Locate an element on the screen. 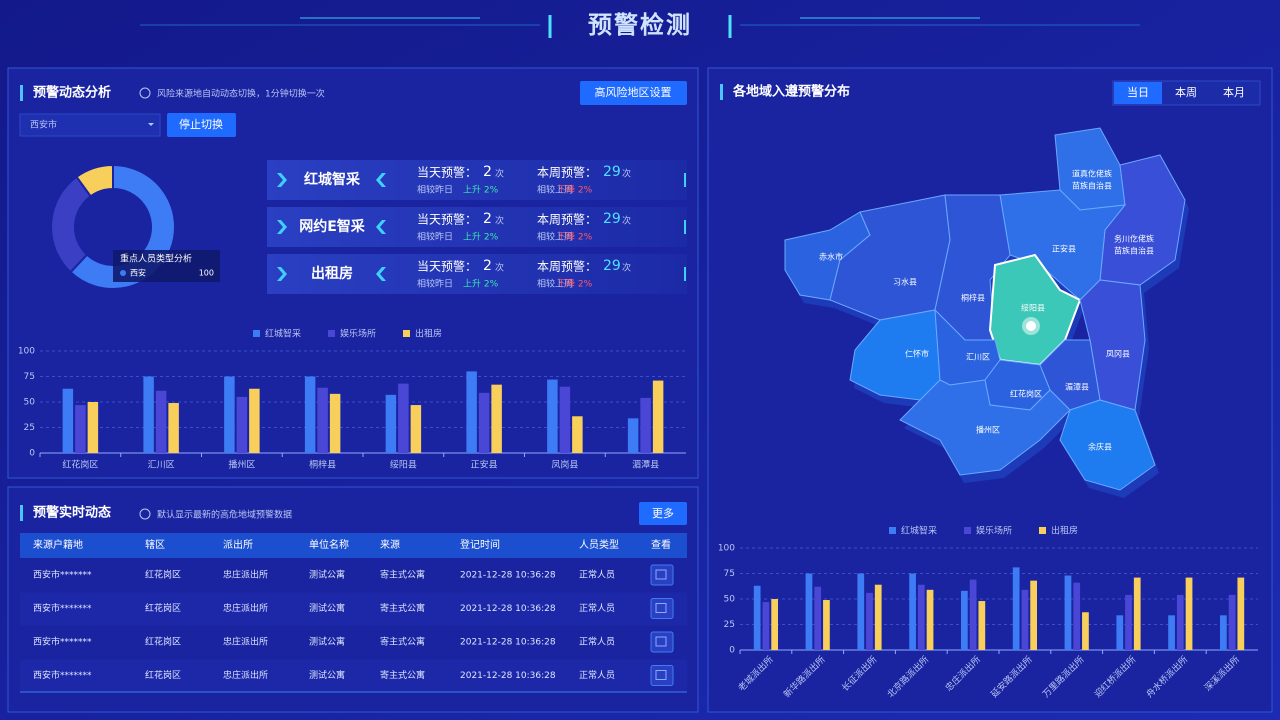  region-label: 红花岗区 is located at coordinates (1026, 394).